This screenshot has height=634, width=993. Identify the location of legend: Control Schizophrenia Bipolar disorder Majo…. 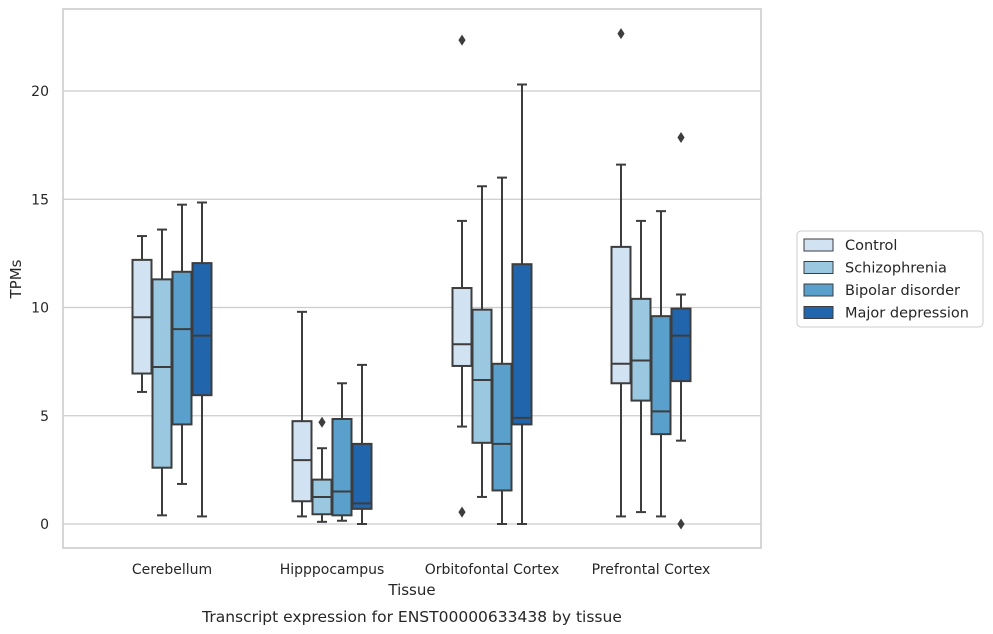
(890, 279).